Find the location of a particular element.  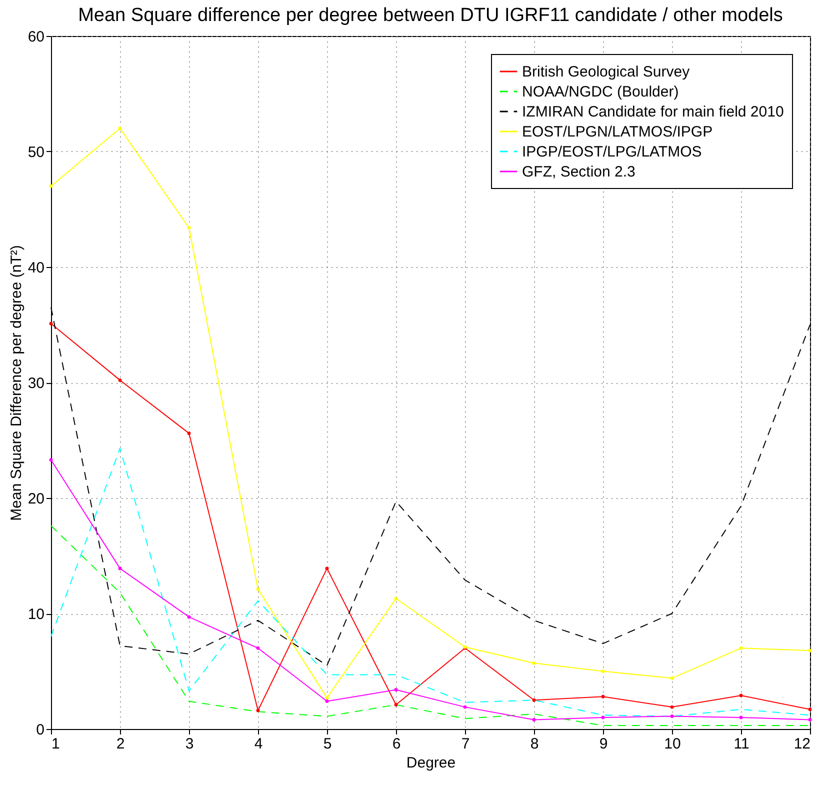

x-tick-label: 2 is located at coordinates (120, 744).